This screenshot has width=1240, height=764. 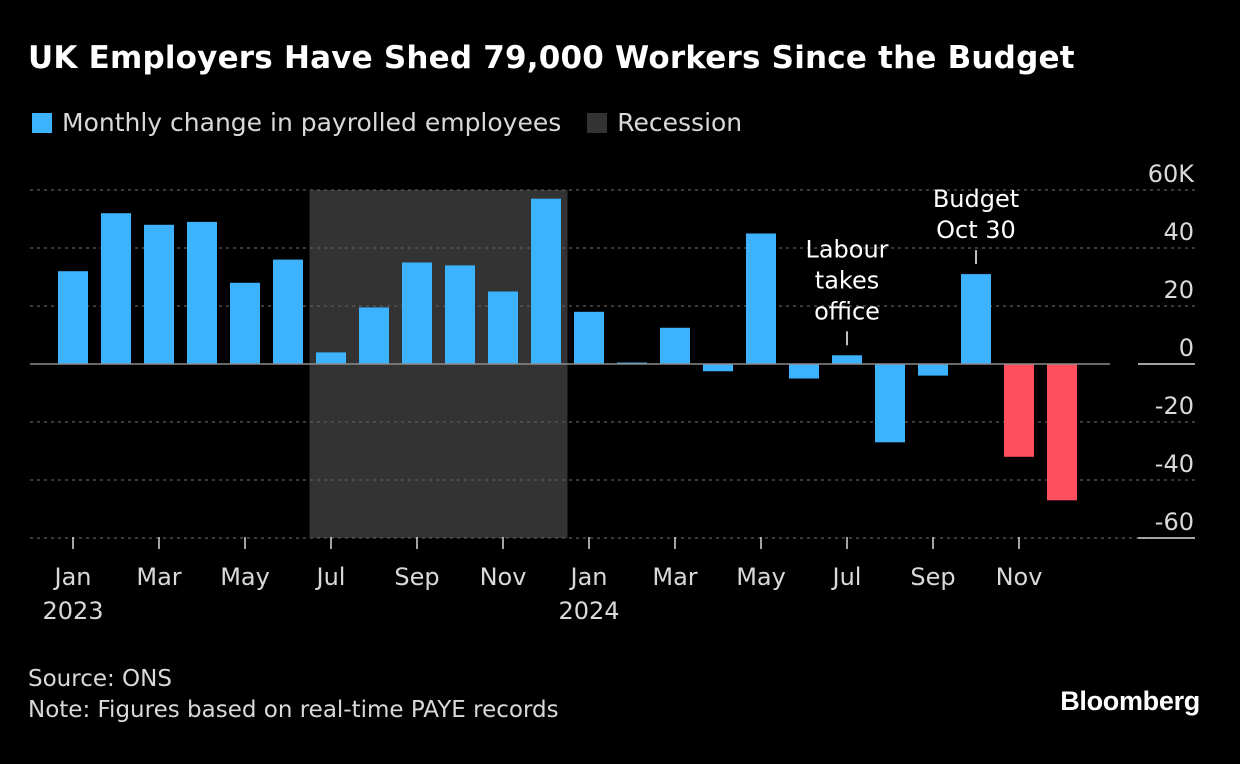 I want to click on x-tick-label-5: Nov, so click(x=503, y=577).